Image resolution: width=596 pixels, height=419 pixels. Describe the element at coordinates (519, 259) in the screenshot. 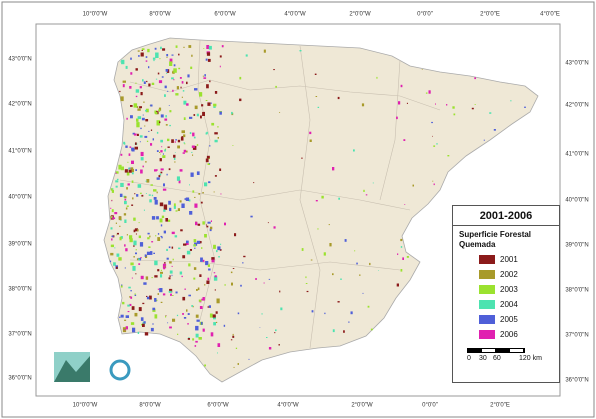

I see `legend-item: 2001` at that location.